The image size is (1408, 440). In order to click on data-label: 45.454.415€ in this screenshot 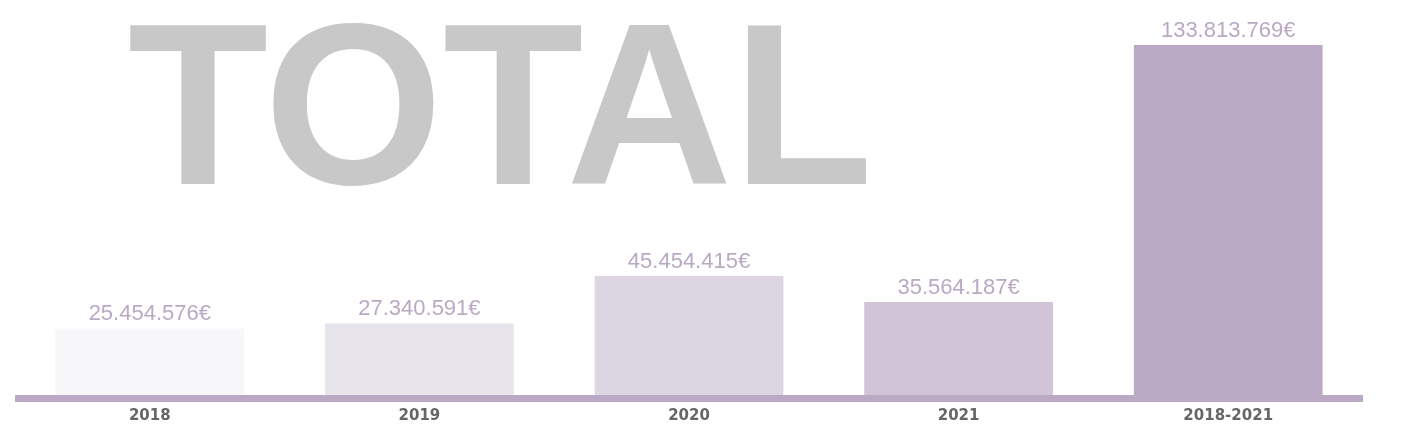, I will do `click(689, 261)`.